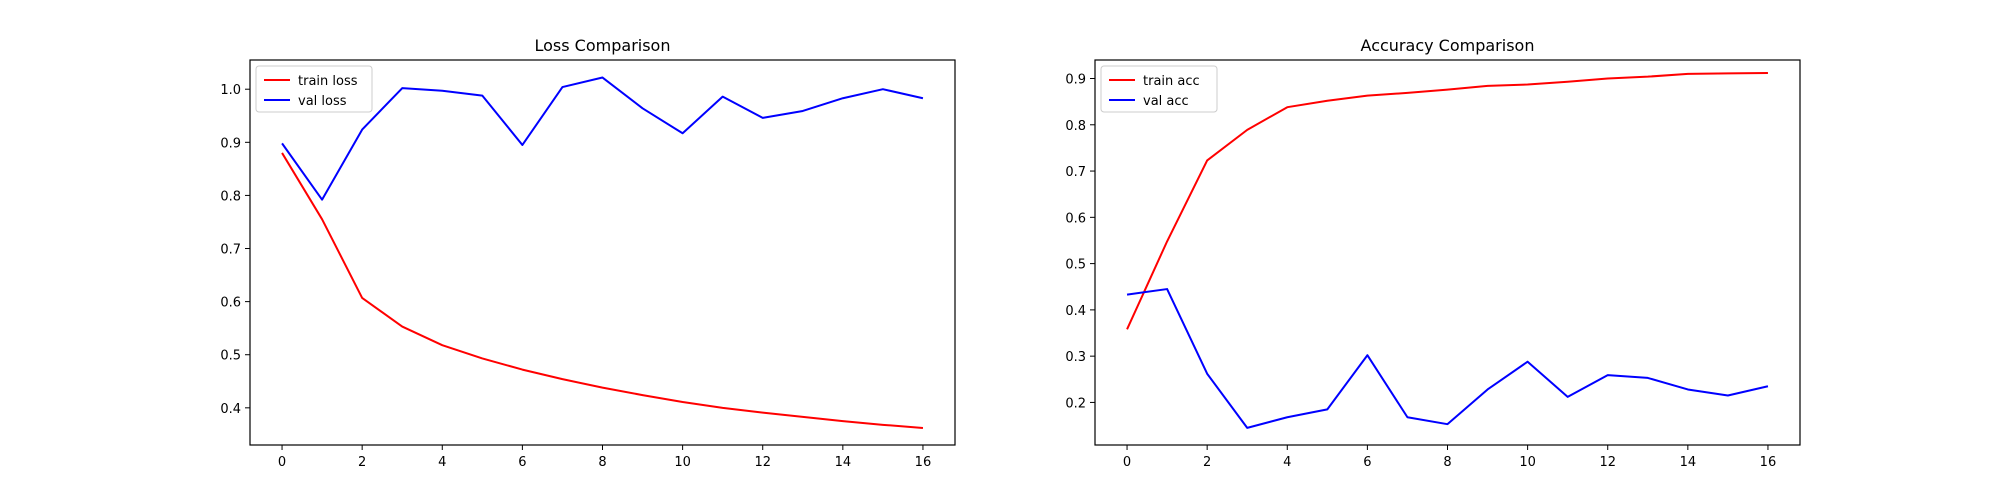 This screenshot has width=2000, height=500. What do you see at coordinates (603, 45) in the screenshot?
I see `loss-chart-title: Loss Comparison` at bounding box center [603, 45].